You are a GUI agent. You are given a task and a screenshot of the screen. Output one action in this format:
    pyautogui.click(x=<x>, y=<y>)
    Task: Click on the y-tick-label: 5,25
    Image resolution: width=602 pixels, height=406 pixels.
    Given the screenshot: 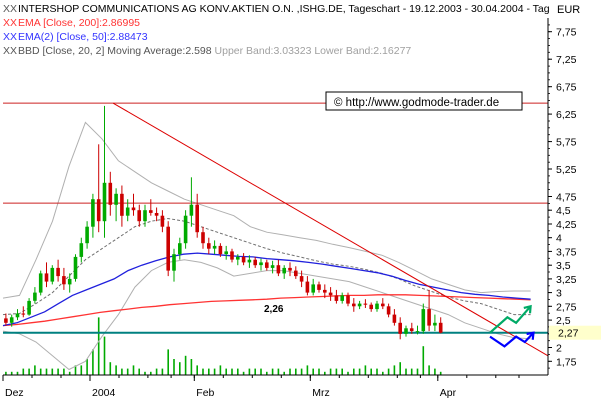 What is the action you would take?
    pyautogui.click(x=566, y=170)
    